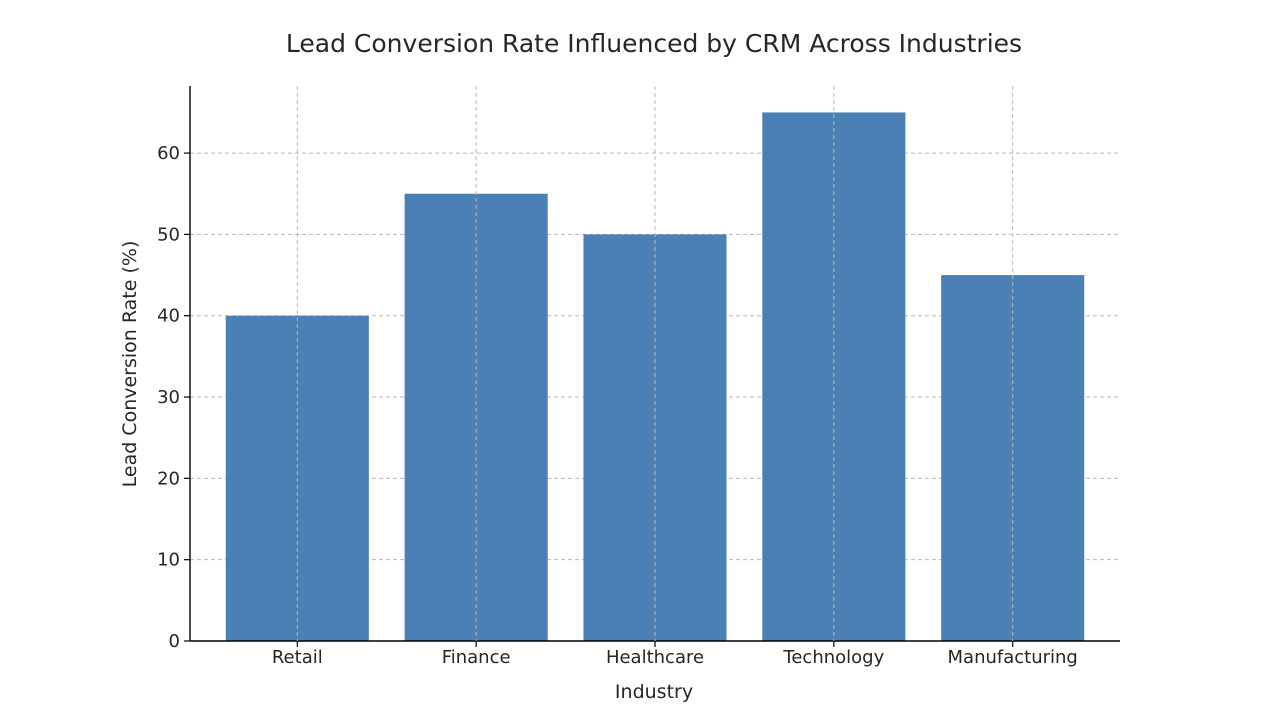  Describe the element at coordinates (168, 560) in the screenshot. I see `y-tick-label: 10` at that location.